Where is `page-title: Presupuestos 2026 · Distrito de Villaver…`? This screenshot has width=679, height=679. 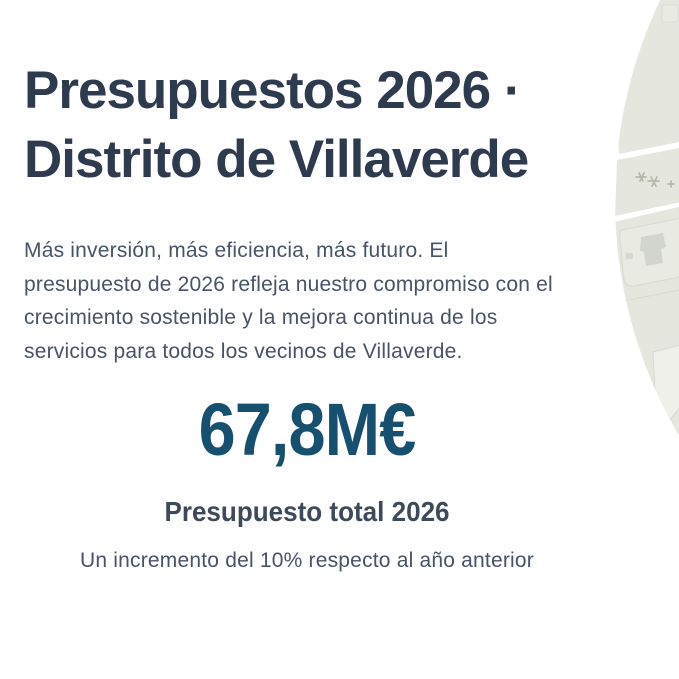 page-title: Presupuestos 2026 · Distrito de Villaver… is located at coordinates (276, 125).